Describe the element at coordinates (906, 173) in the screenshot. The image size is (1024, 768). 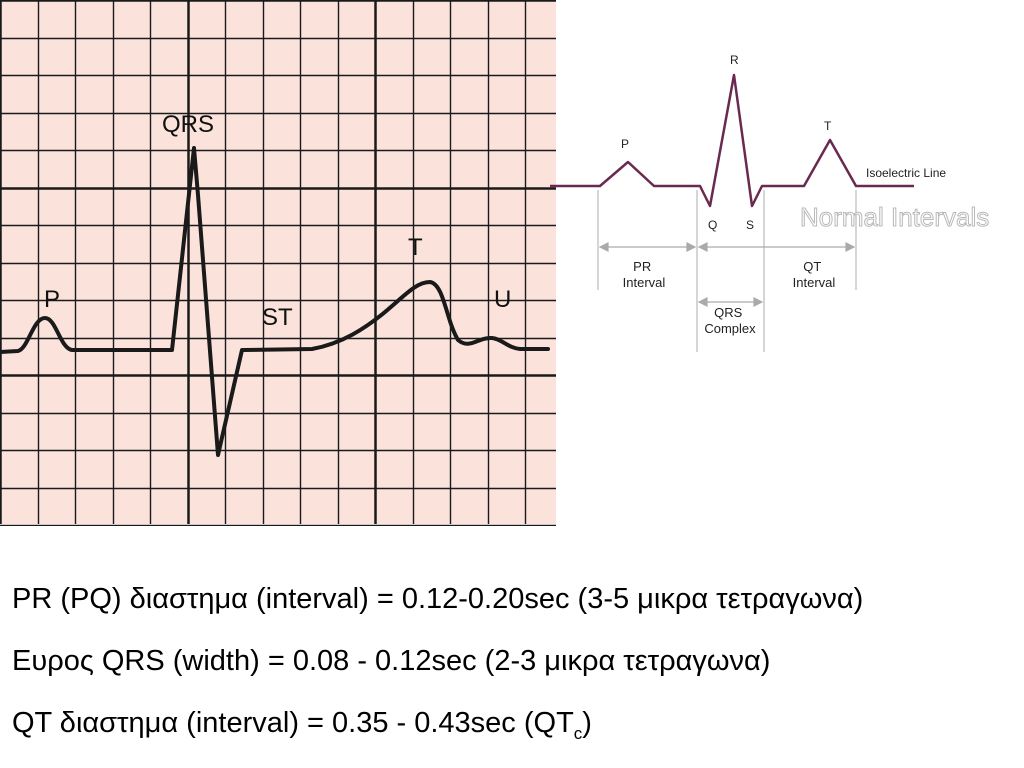
I see `isoelectric-line-label: Isoelectric Line` at that location.